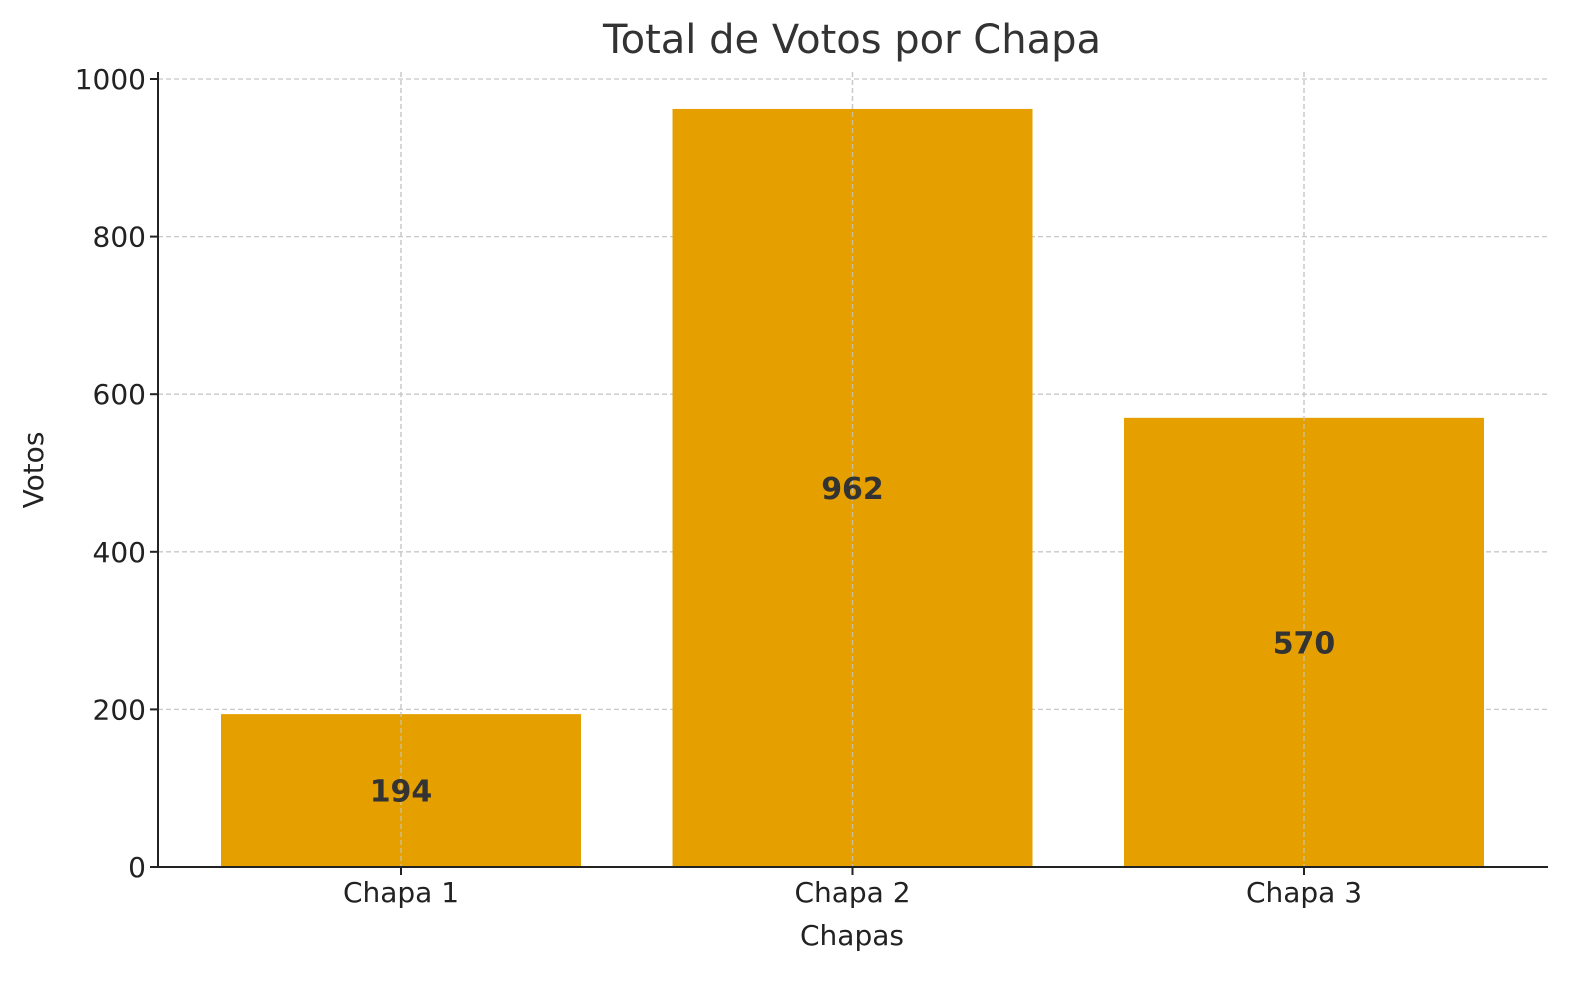  Describe the element at coordinates (110, 79) in the screenshot. I see `y-tick-label: 1000` at that location.